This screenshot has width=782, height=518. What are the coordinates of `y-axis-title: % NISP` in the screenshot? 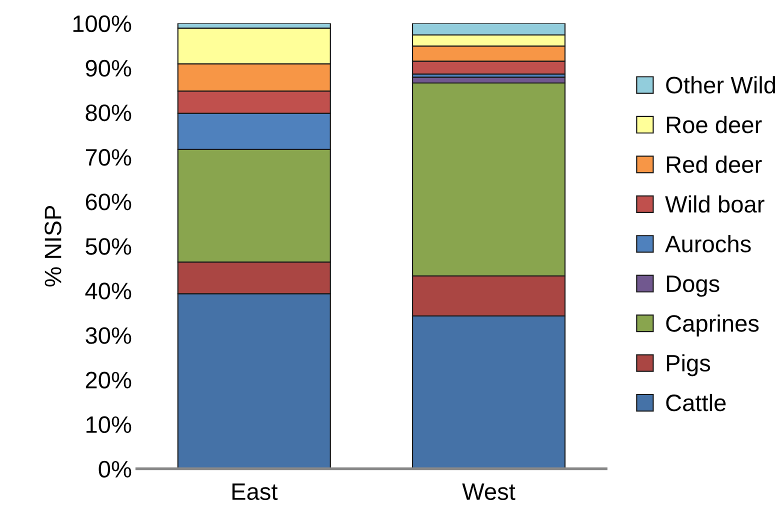 It's located at (53, 246).